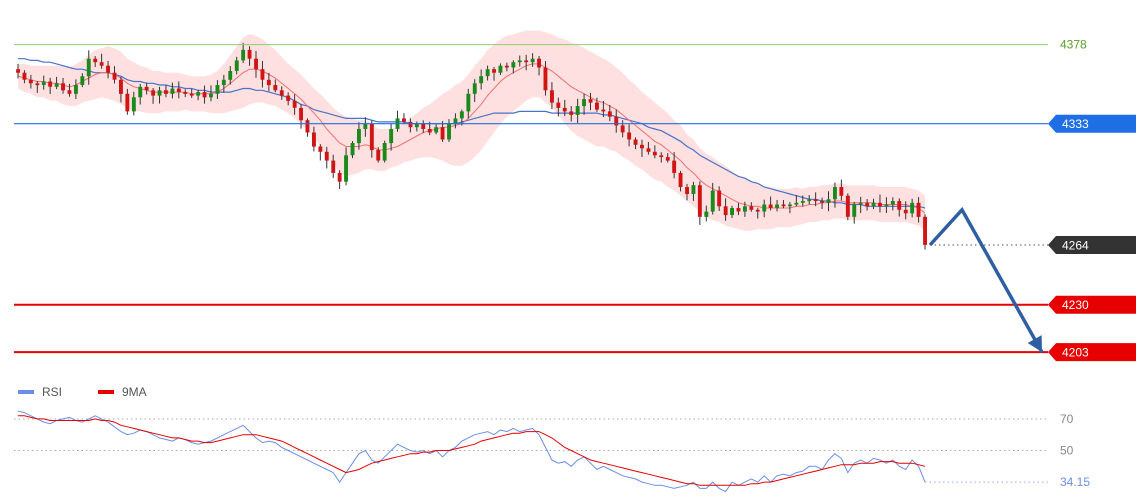 The height and width of the screenshot is (500, 1140). What do you see at coordinates (1075, 124) in the screenshot?
I see `level-label: 4333` at bounding box center [1075, 124].